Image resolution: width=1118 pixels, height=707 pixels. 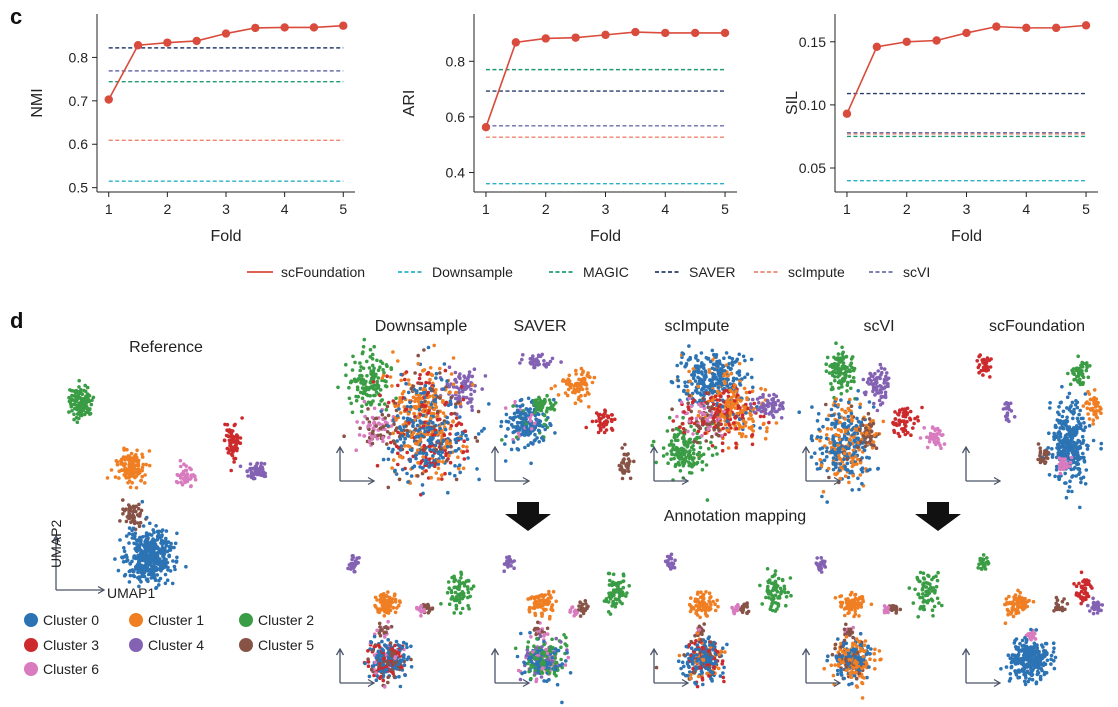 What do you see at coordinates (812, 105) in the screenshot?
I see `y-tick-label: 0.10` at bounding box center [812, 105].